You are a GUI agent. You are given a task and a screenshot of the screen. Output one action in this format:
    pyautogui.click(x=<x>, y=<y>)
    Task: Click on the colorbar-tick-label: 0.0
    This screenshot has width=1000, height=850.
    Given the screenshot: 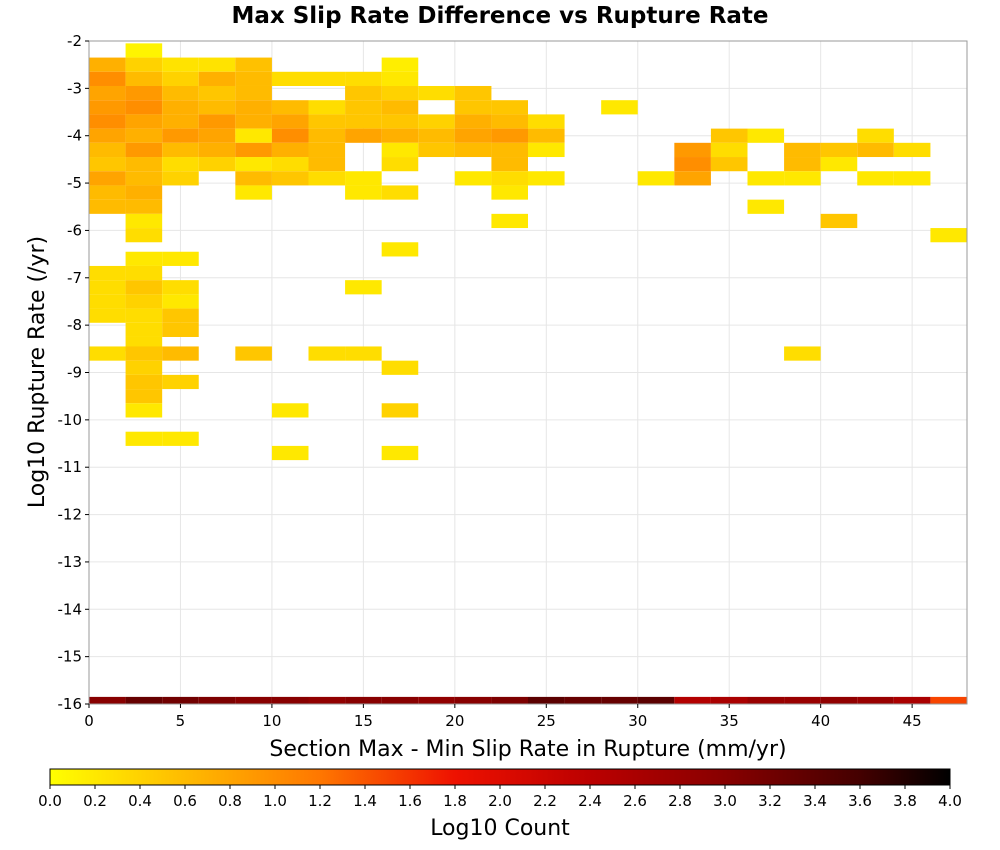 What is the action you would take?
    pyautogui.click(x=50, y=801)
    